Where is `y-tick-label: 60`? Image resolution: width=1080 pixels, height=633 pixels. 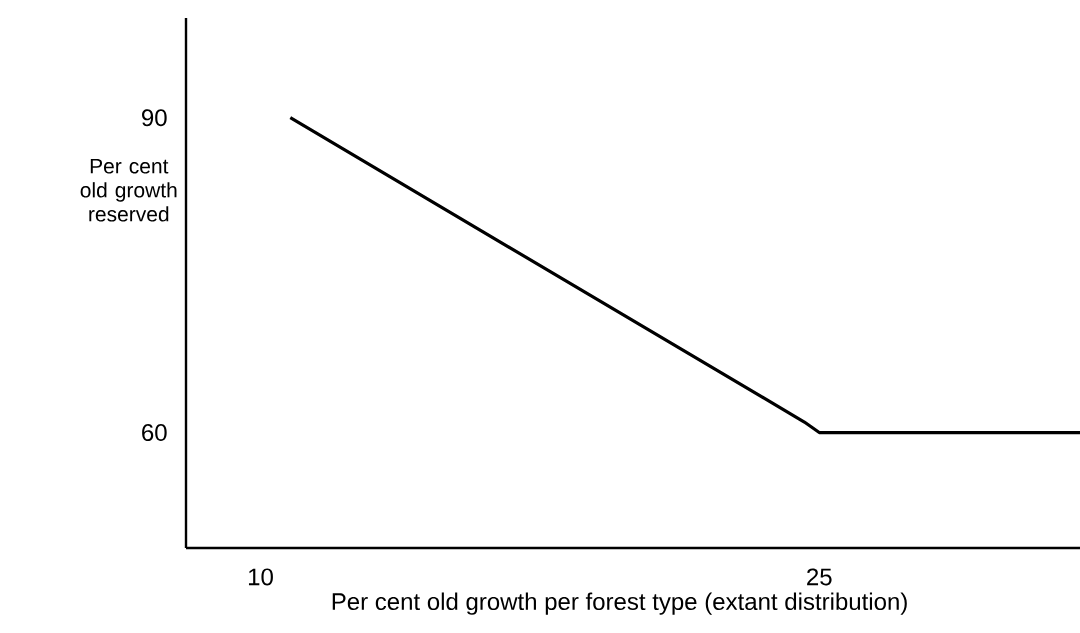 y-tick-label: 60 is located at coordinates (154, 433).